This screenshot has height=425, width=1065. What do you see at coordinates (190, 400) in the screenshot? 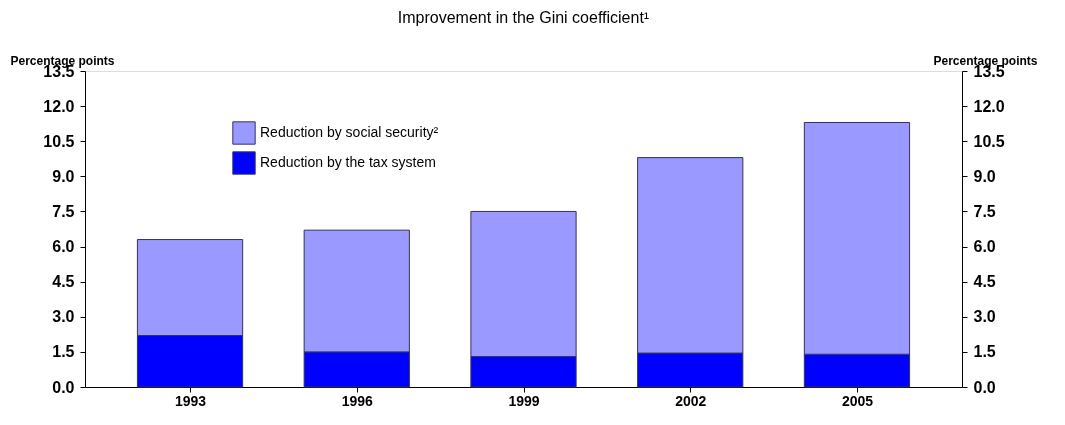
I see `x-tick-label: 1993` at bounding box center [190, 400].